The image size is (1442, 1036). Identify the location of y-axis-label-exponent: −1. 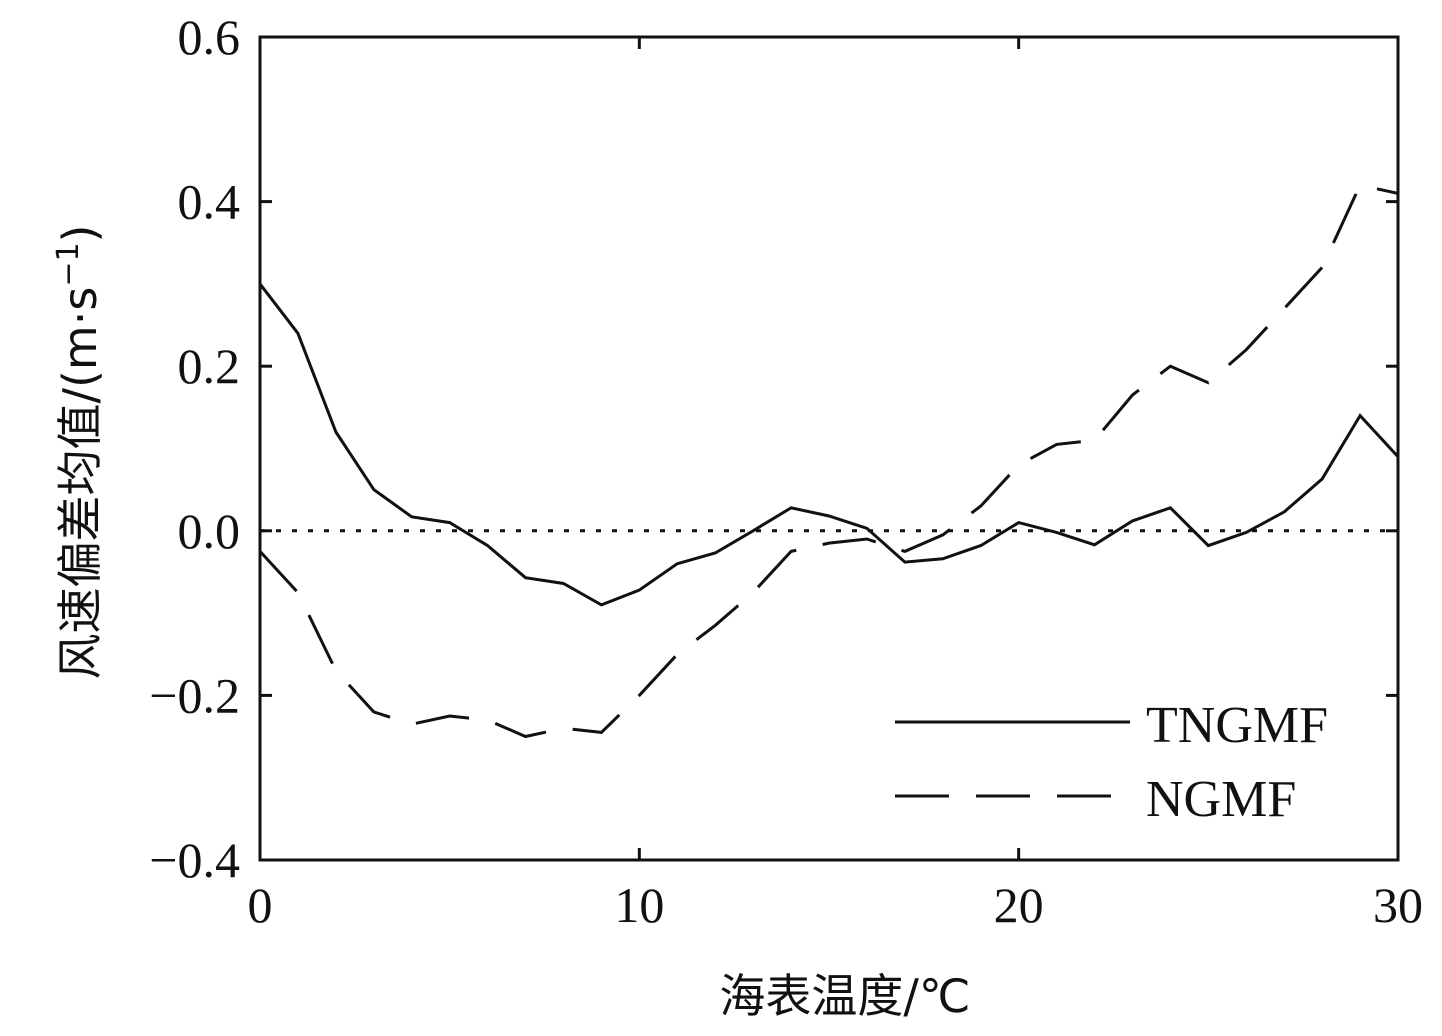
(68, 264).